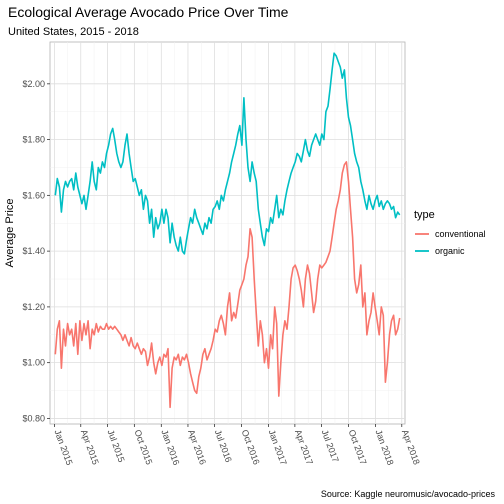  I want to click on y-tick-label: $1.80, so click(33, 140).